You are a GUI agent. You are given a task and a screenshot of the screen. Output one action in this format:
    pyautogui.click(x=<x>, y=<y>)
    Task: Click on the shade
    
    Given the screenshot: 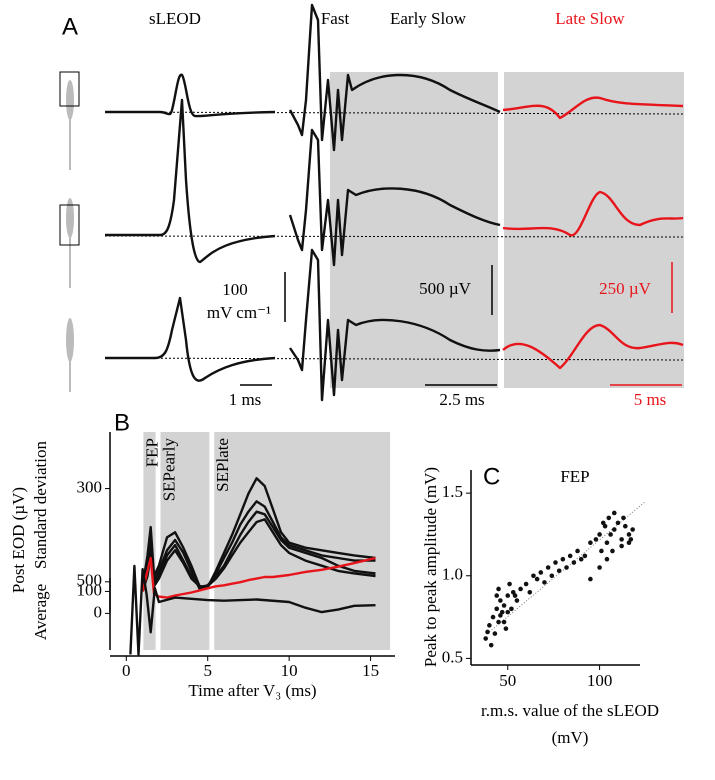 What is the action you would take?
    pyautogui.click(x=414, y=230)
    